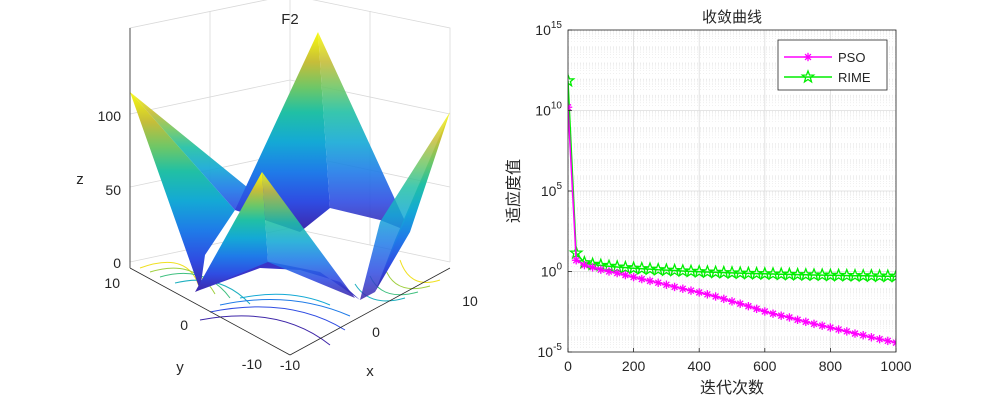 The height and width of the screenshot is (400, 1000). What do you see at coordinates (252, 364) in the screenshot?
I see `y-tick-label: -10` at bounding box center [252, 364].